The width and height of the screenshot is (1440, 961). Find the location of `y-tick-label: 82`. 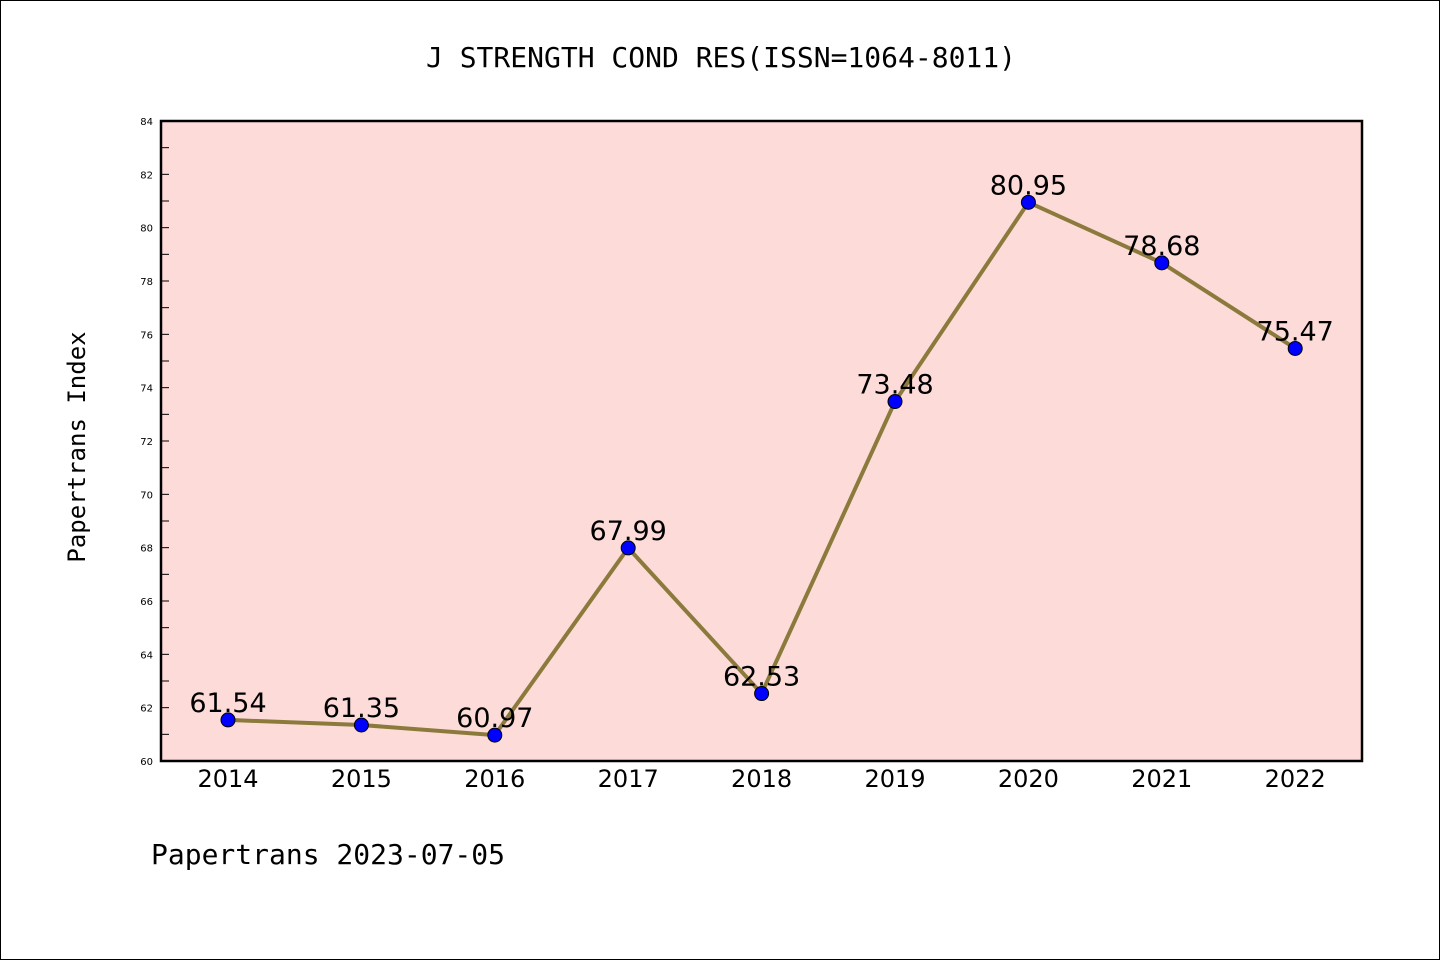

y-tick-label: 82 is located at coordinates (146, 175).